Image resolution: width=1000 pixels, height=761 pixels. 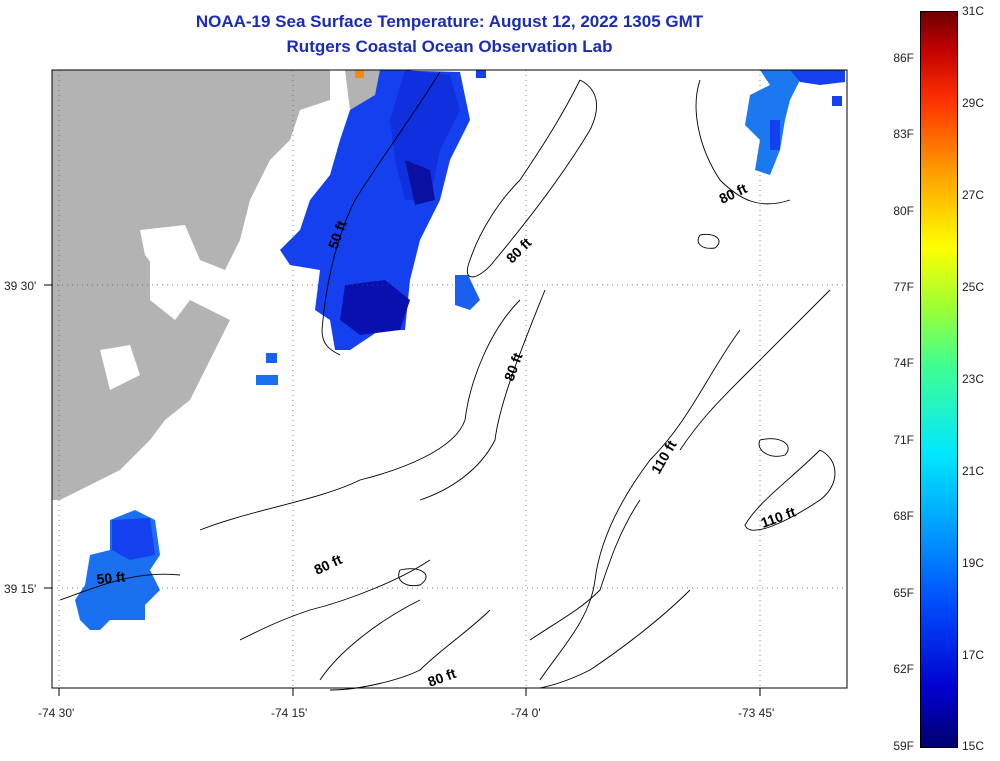 I want to click on cb-f-label: 68F, so click(x=903, y=516).